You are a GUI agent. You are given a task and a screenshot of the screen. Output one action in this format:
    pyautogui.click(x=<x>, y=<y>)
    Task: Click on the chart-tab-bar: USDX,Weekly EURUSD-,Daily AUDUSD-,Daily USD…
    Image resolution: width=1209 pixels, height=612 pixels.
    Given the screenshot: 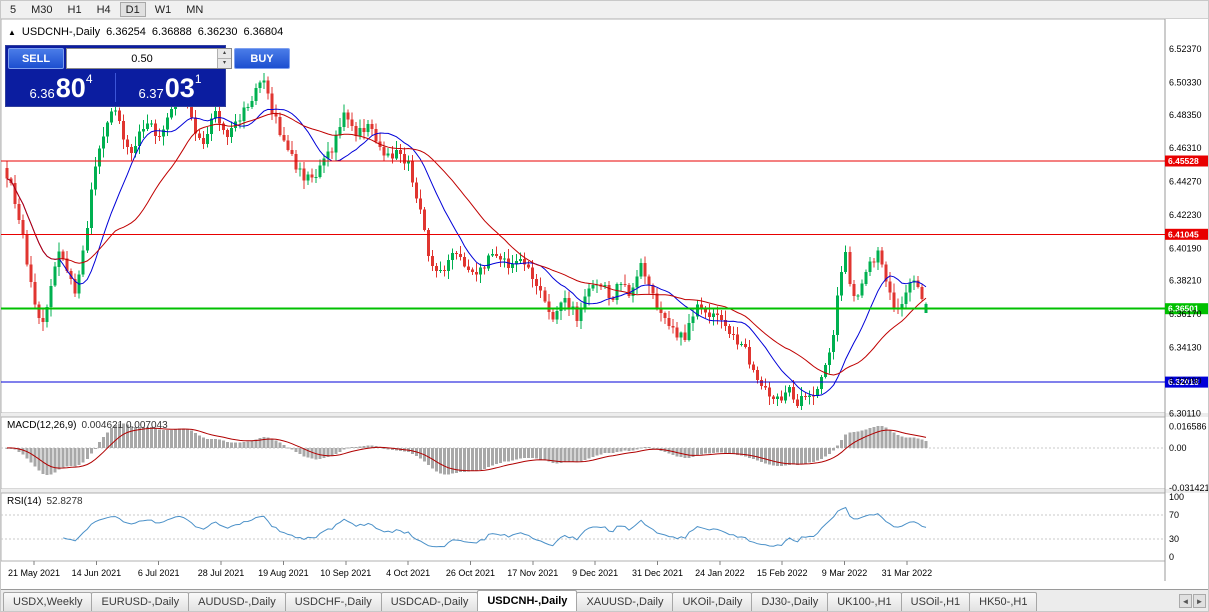 What is the action you would take?
    pyautogui.click(x=604, y=600)
    